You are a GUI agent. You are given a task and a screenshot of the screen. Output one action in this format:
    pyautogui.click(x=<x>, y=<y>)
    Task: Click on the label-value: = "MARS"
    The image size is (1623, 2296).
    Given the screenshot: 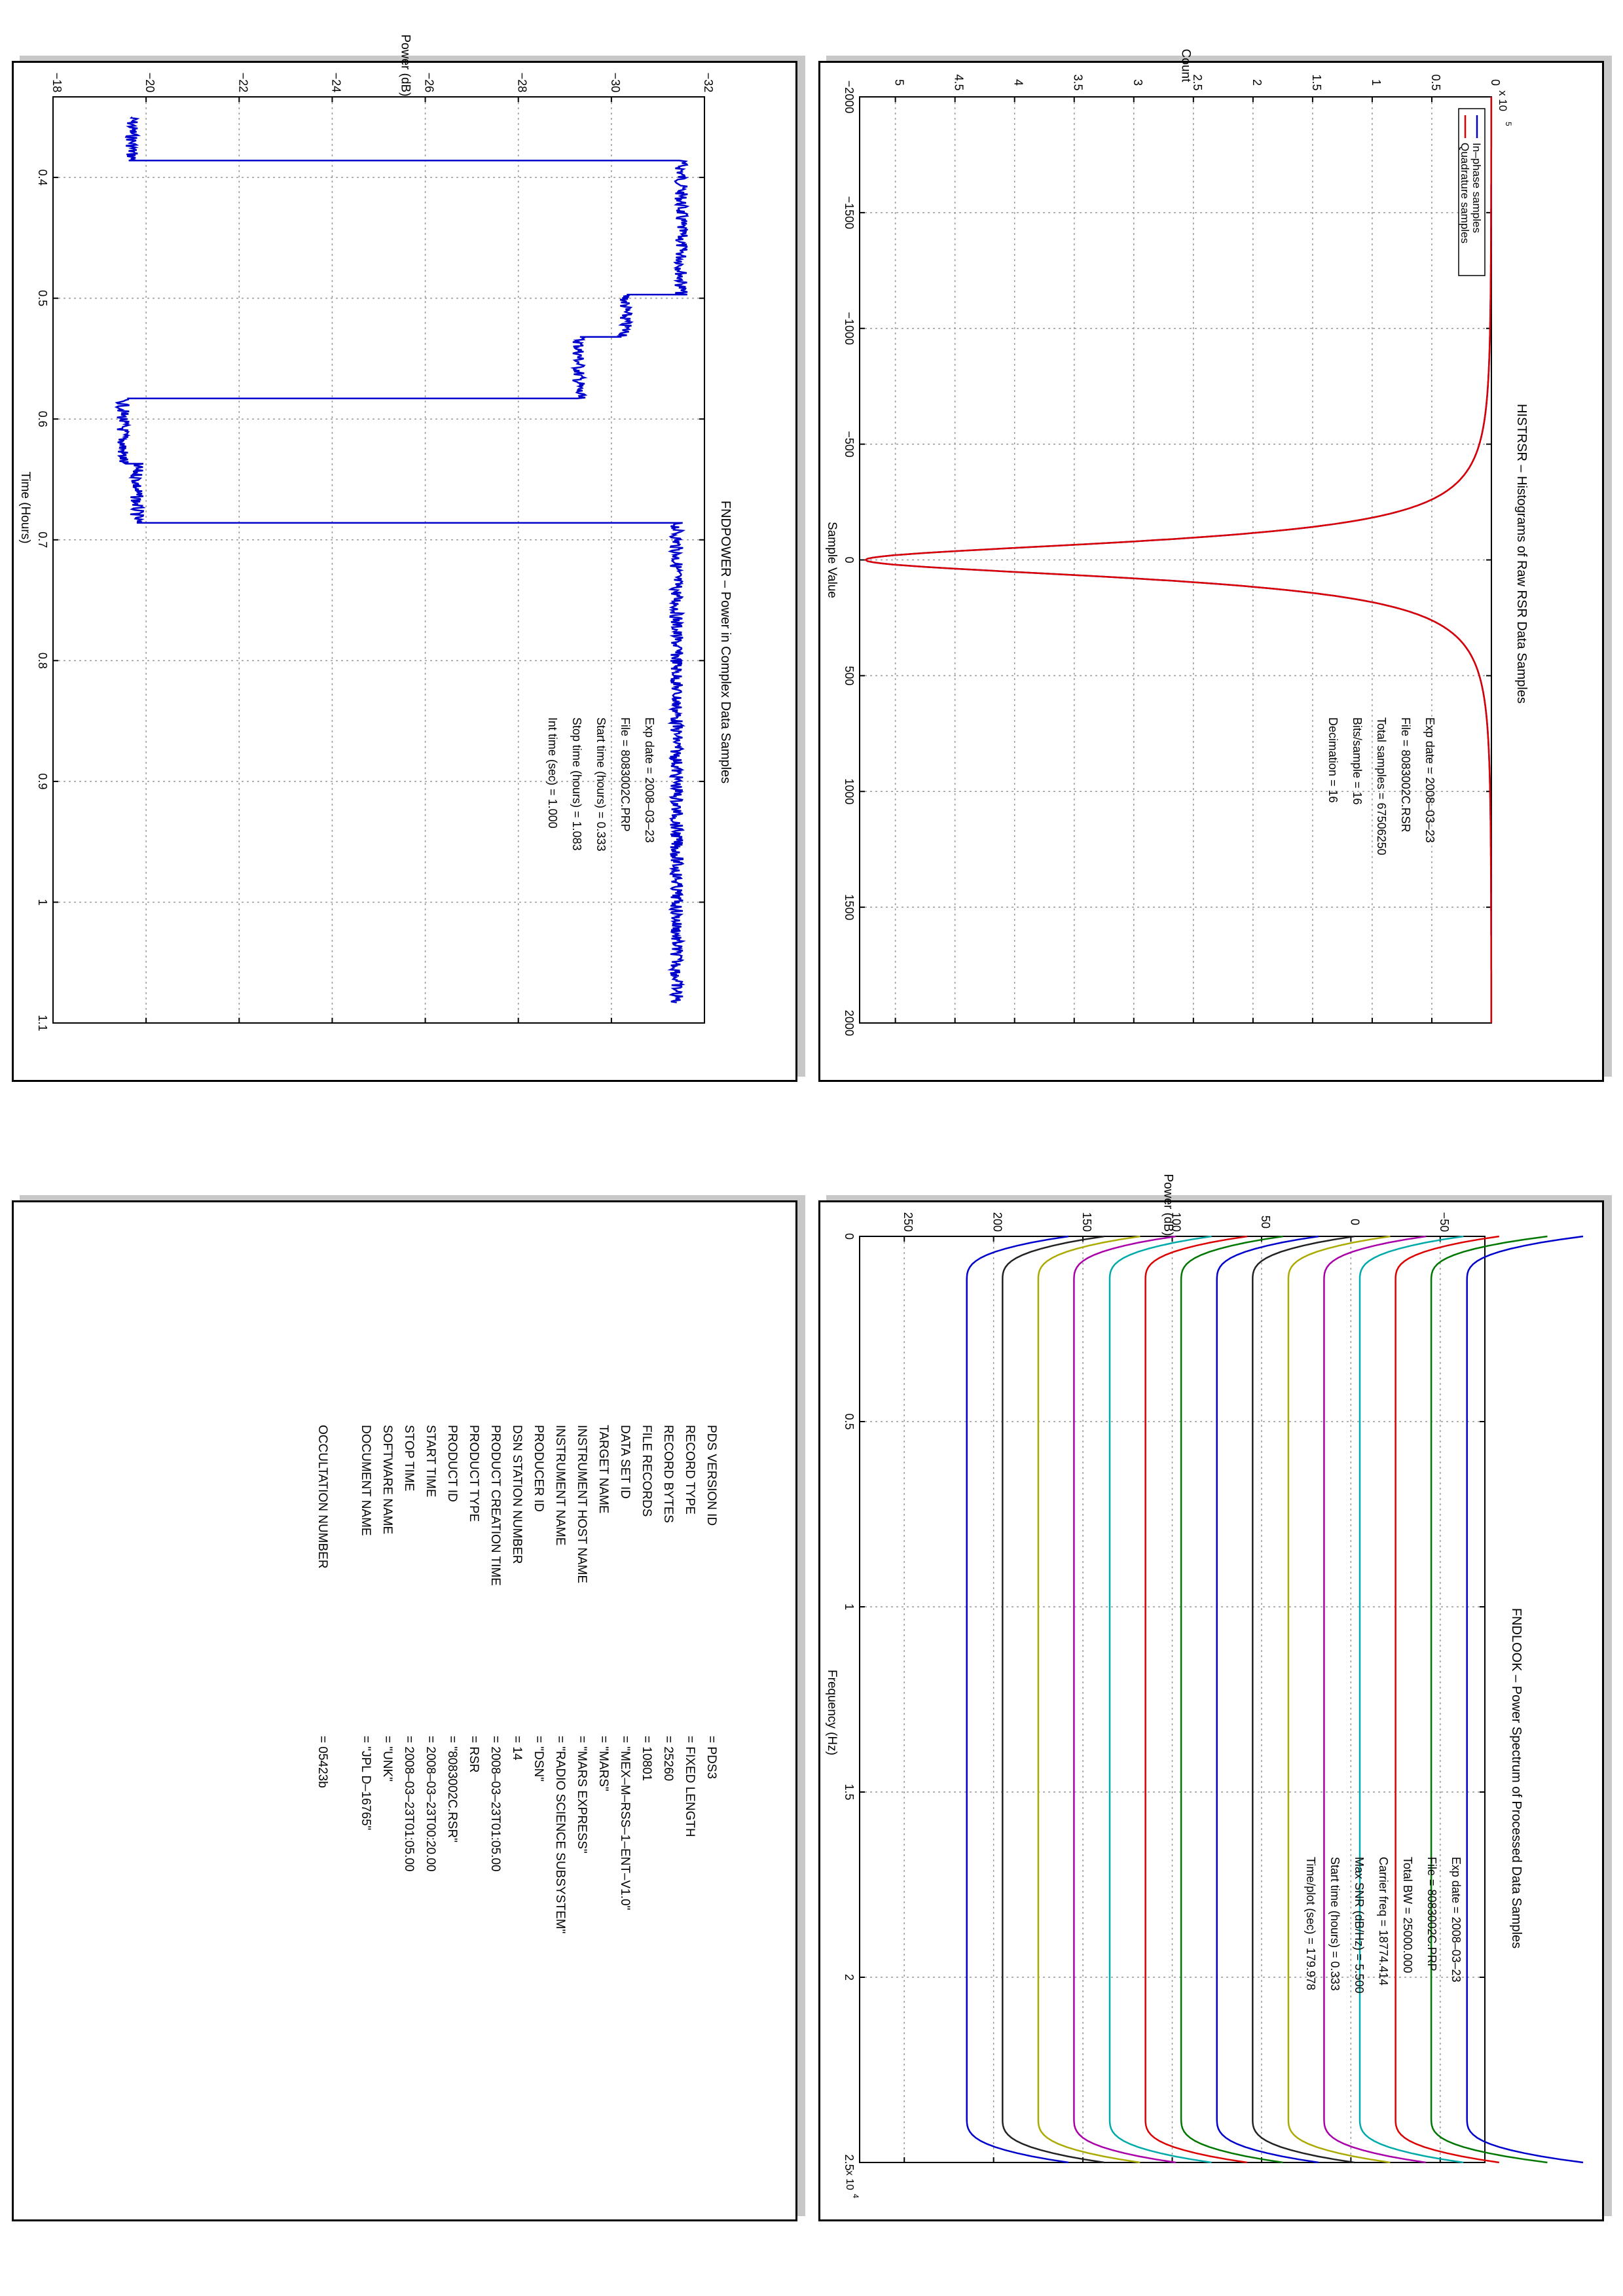 What is the action you would take?
    pyautogui.click(x=603, y=1763)
    